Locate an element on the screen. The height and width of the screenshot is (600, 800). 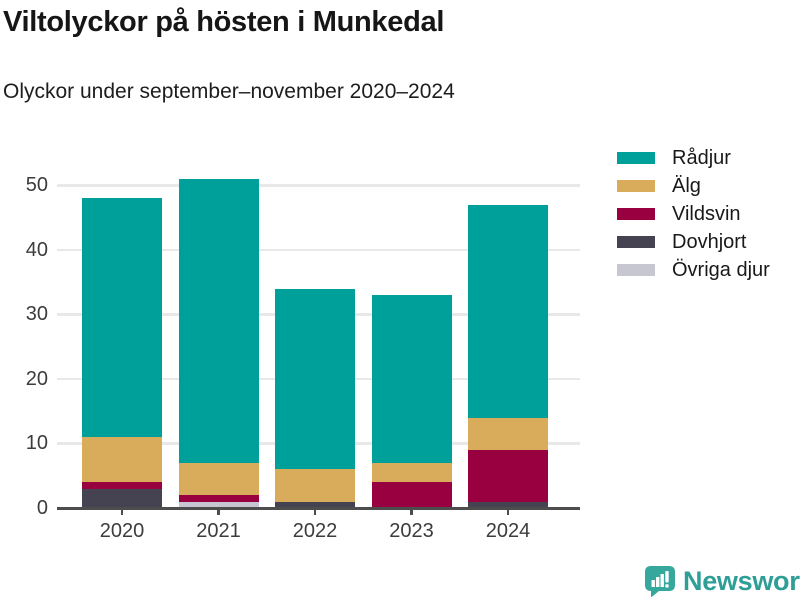
bar-segment-2022-Dovhjort is located at coordinates (315, 504).